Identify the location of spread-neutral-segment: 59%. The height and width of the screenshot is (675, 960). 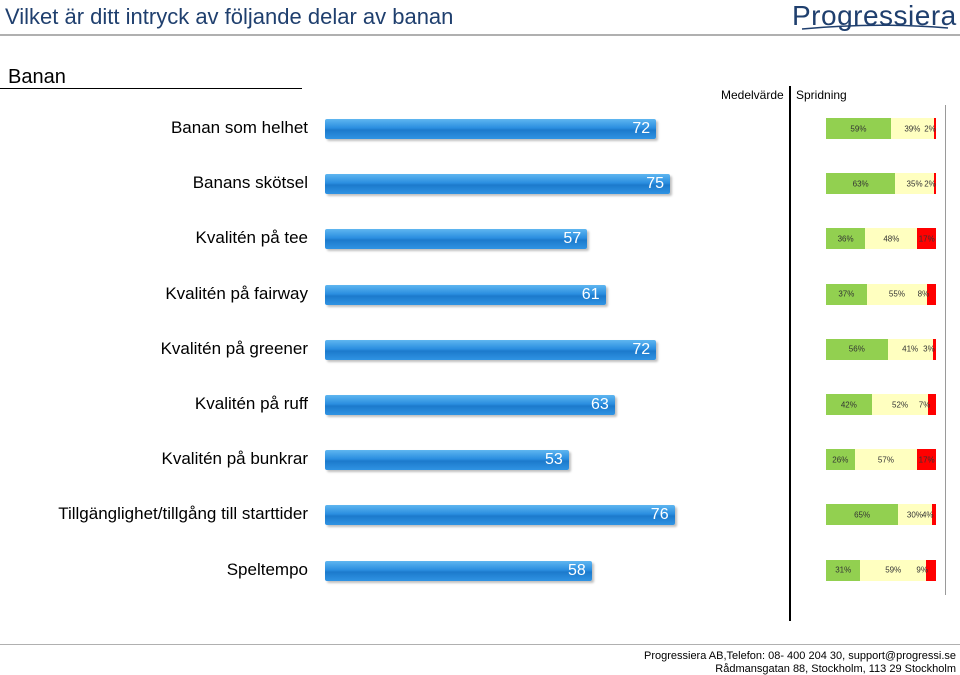
(893, 570).